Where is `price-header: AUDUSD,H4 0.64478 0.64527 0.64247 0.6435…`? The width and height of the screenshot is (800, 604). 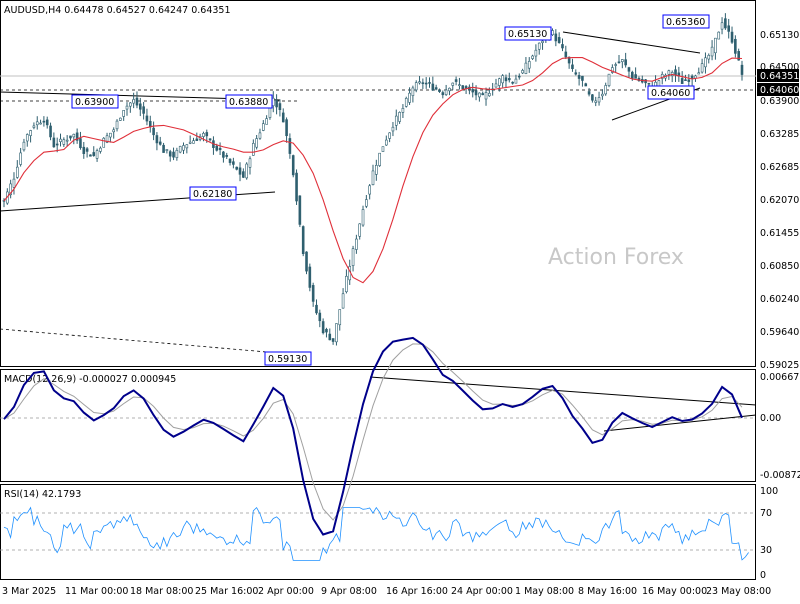 price-header: AUDUSD,H4 0.64478 0.64527 0.64247 0.6435… is located at coordinates (117, 10).